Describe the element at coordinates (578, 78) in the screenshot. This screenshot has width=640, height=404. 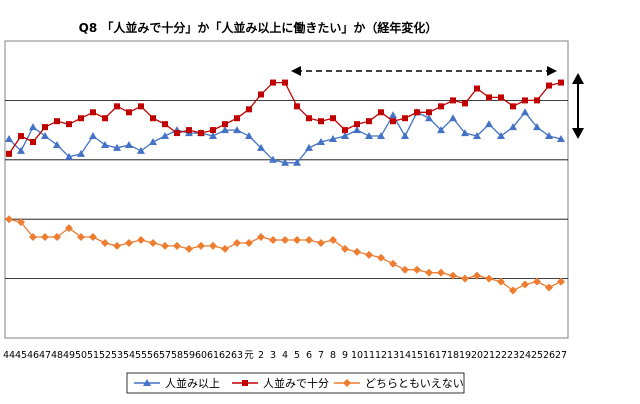
I see `arrowhead-up` at that location.